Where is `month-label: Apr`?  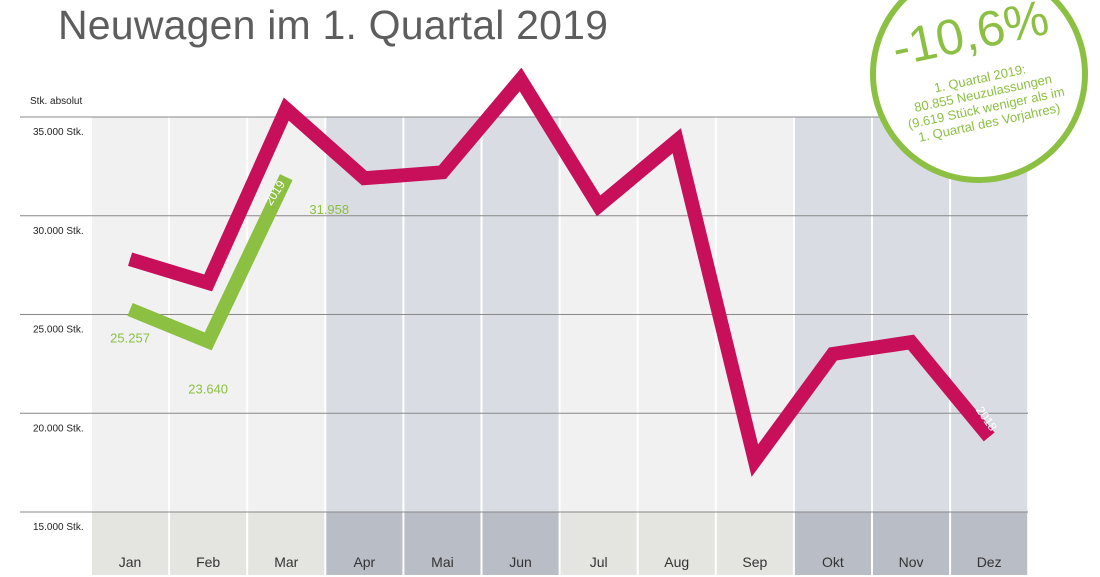 month-label: Apr is located at coordinates (364, 562).